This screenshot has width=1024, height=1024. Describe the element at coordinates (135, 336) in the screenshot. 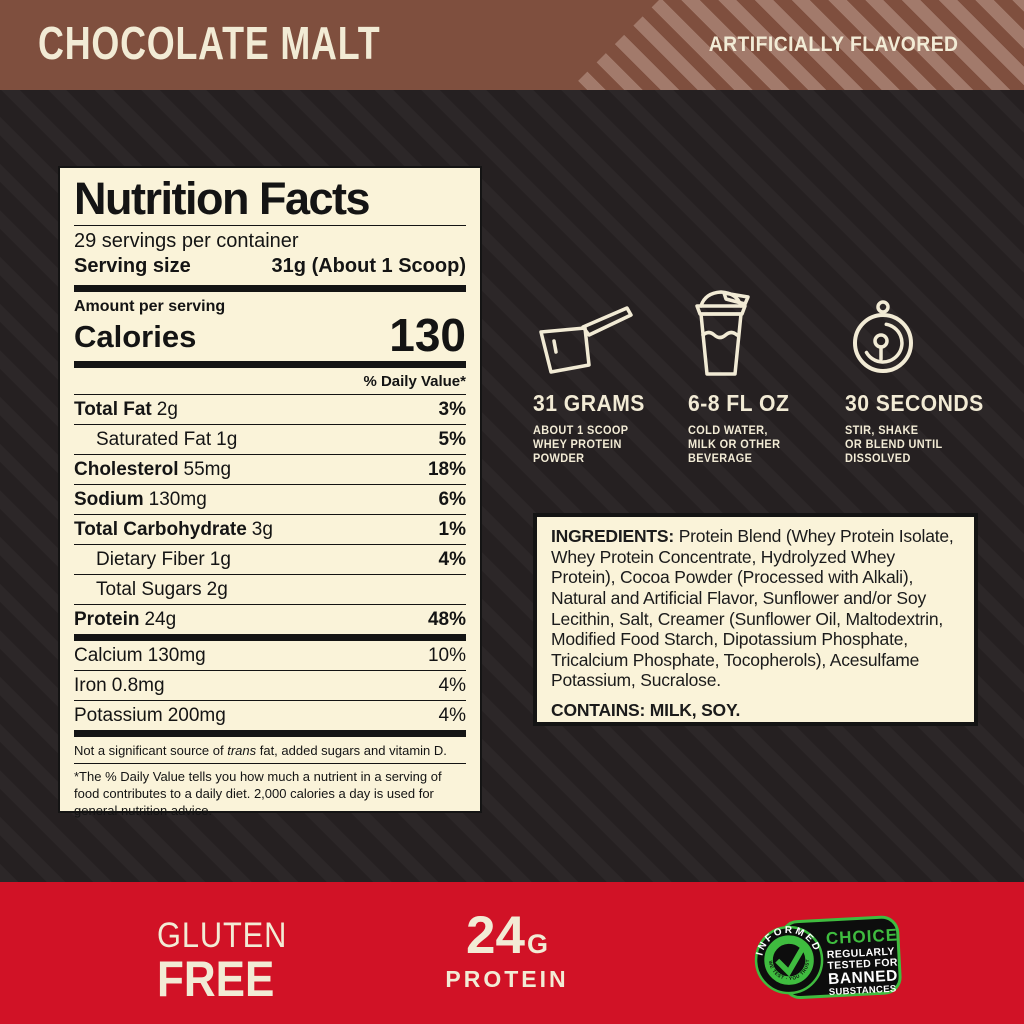

I see `calories-label: Calories` at that location.